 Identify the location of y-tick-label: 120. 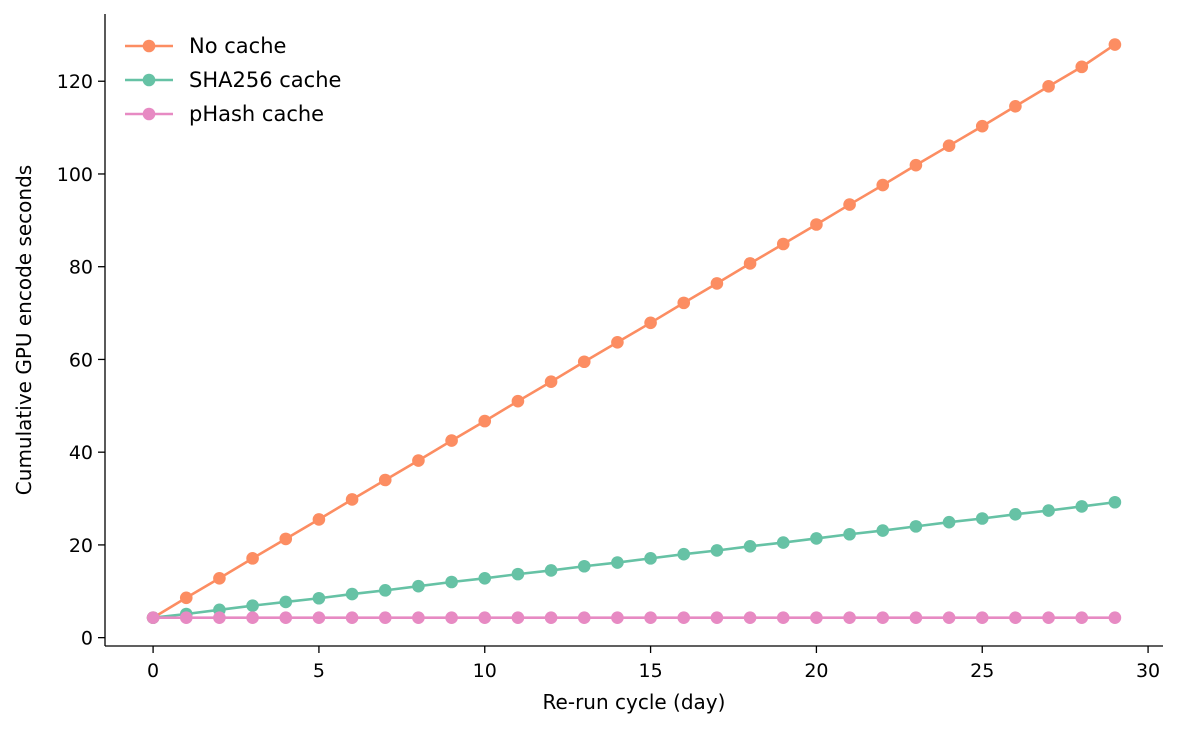
(75, 82).